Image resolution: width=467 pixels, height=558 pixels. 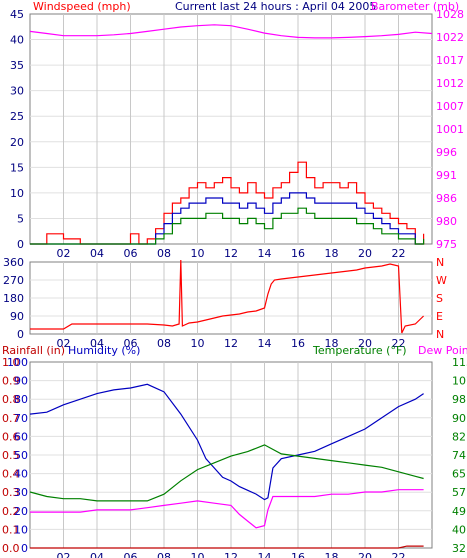 I want to click on humidity-tick-label: 70, so click(x=21, y=418).